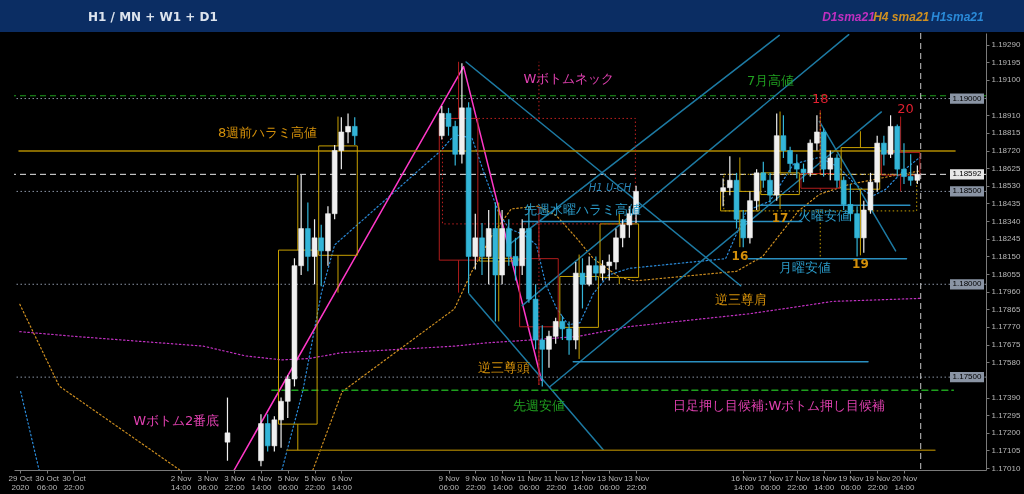 Image resolution: width=1024 pixels, height=494 pixels. Describe the element at coordinates (1006, 221) in the screenshot. I see `y-tick-label: 1.18340` at that location.